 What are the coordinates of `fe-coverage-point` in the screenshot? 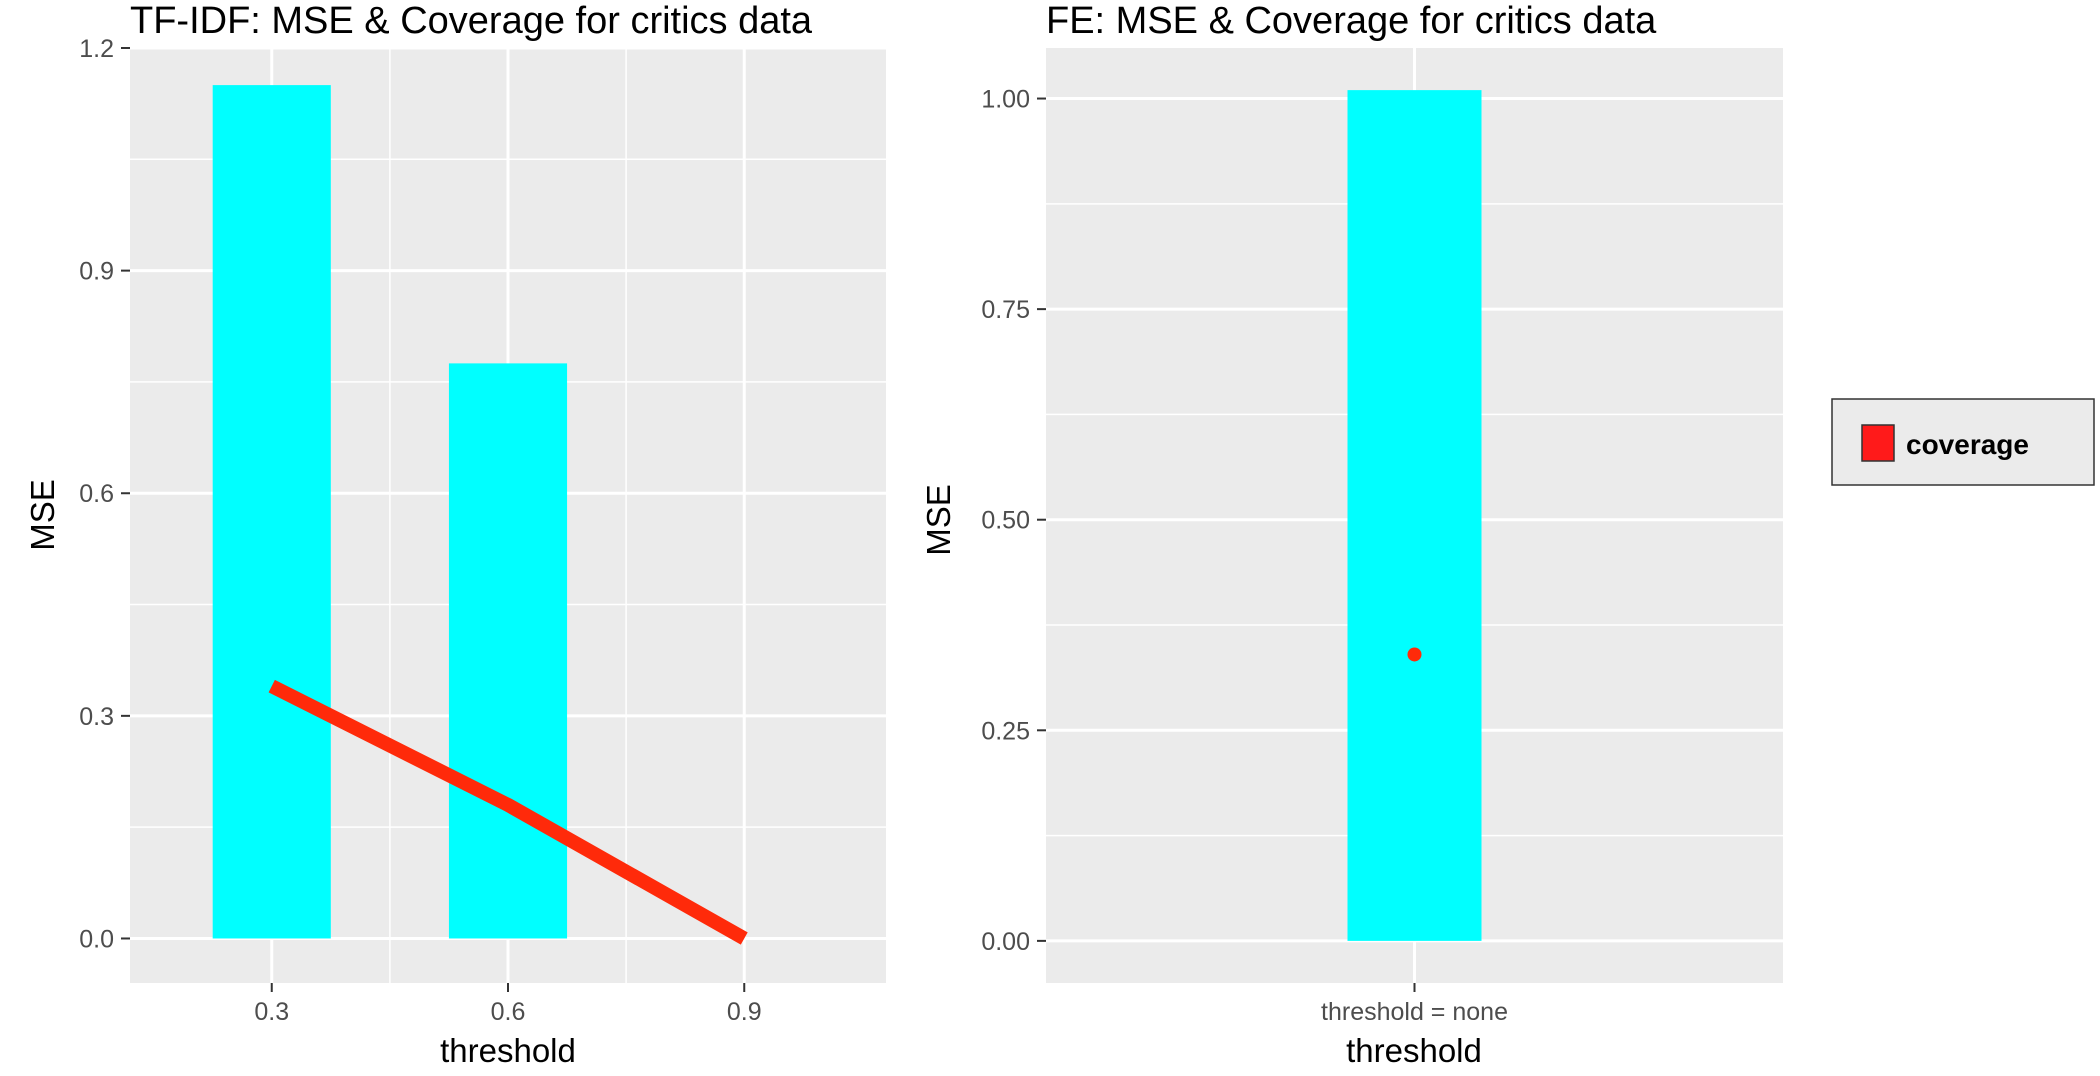 It's located at (1414, 654).